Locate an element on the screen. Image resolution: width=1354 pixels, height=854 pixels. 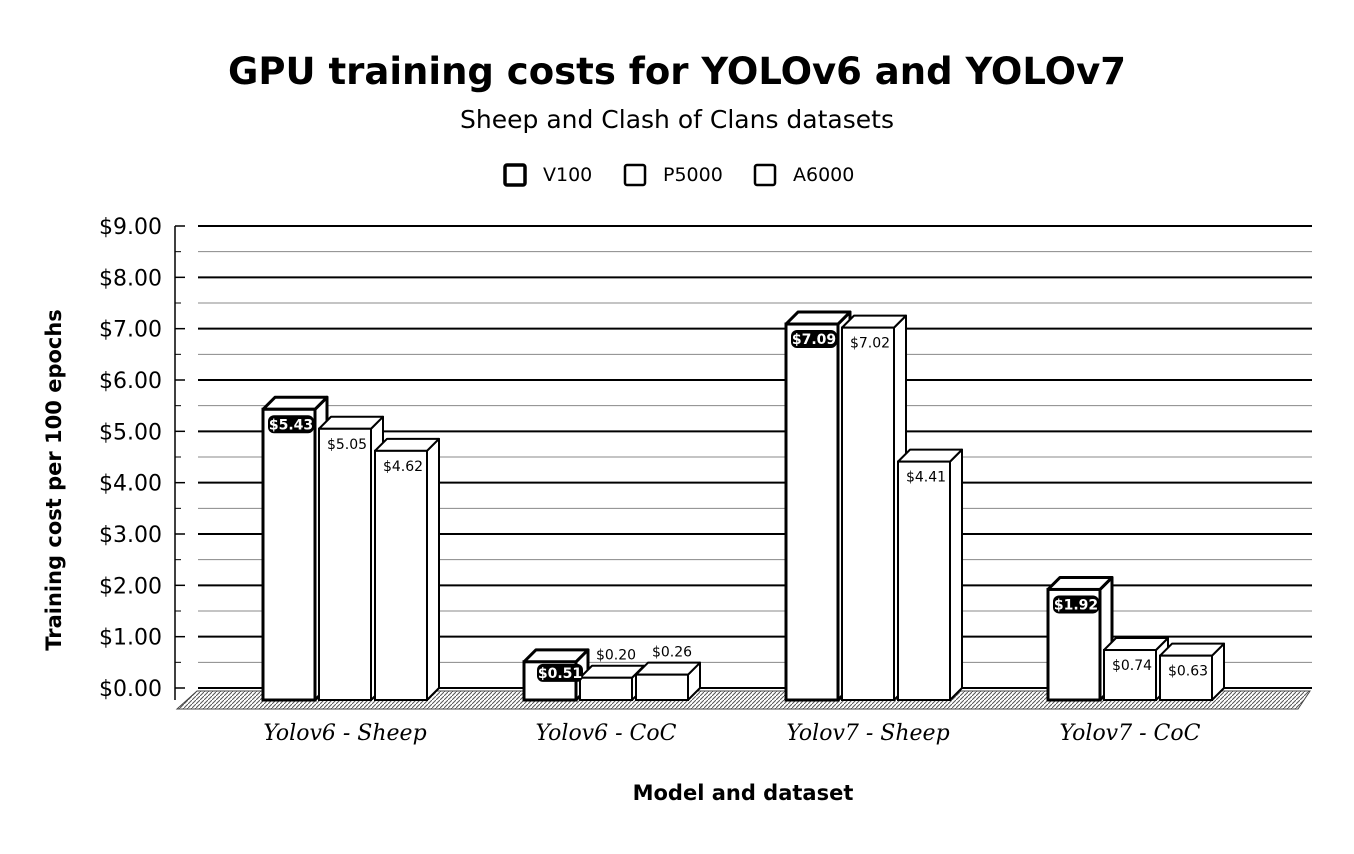
x-category-label: Yolov7 - Sheep is located at coordinates (867, 733).